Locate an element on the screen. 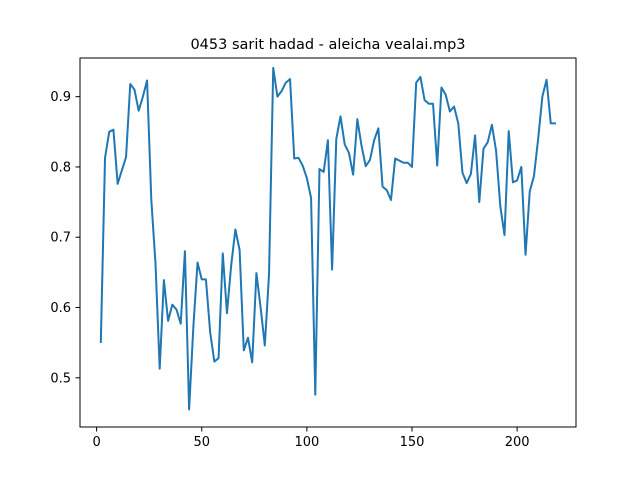 The height and width of the screenshot is (480, 640). chart-title: 0453 sarit hadad - aleicha vealai.mp3 is located at coordinates (327, 45).